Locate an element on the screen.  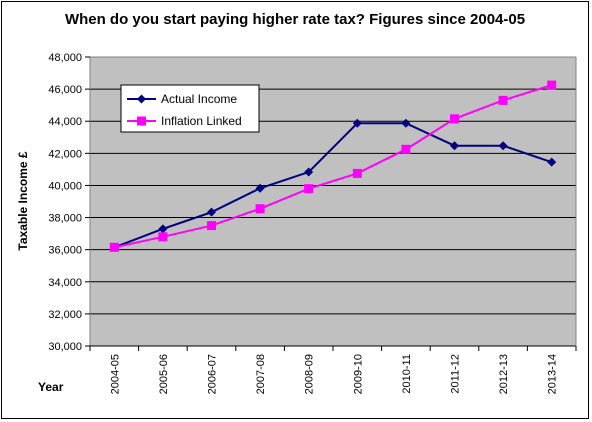
y-tick-label: 38,000 is located at coordinates (65, 219).